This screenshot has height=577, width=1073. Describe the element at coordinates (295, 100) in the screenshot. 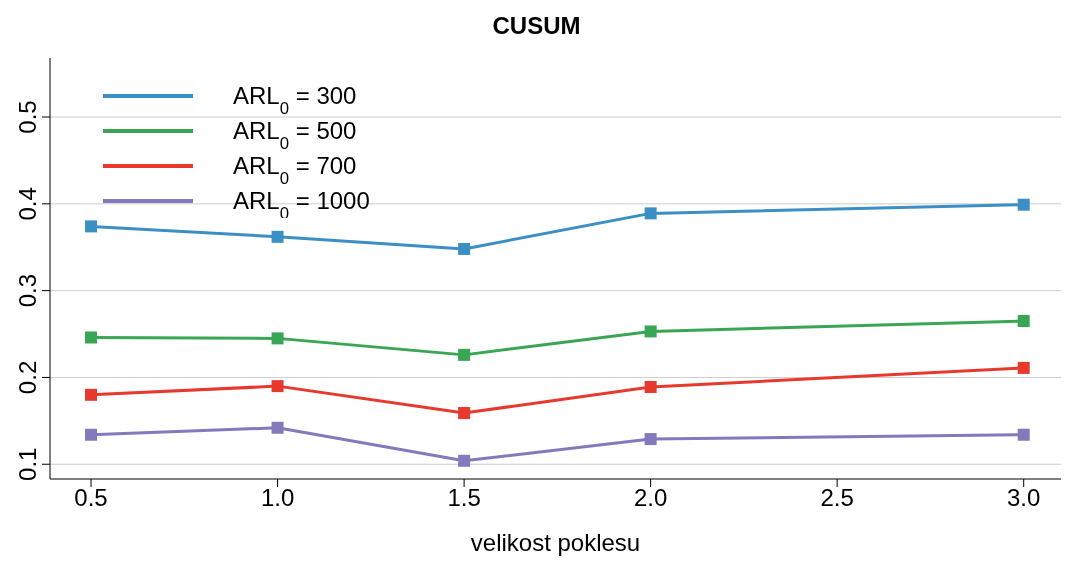

I see `legend-label: ARL$_{0}$ = 300` at that location.